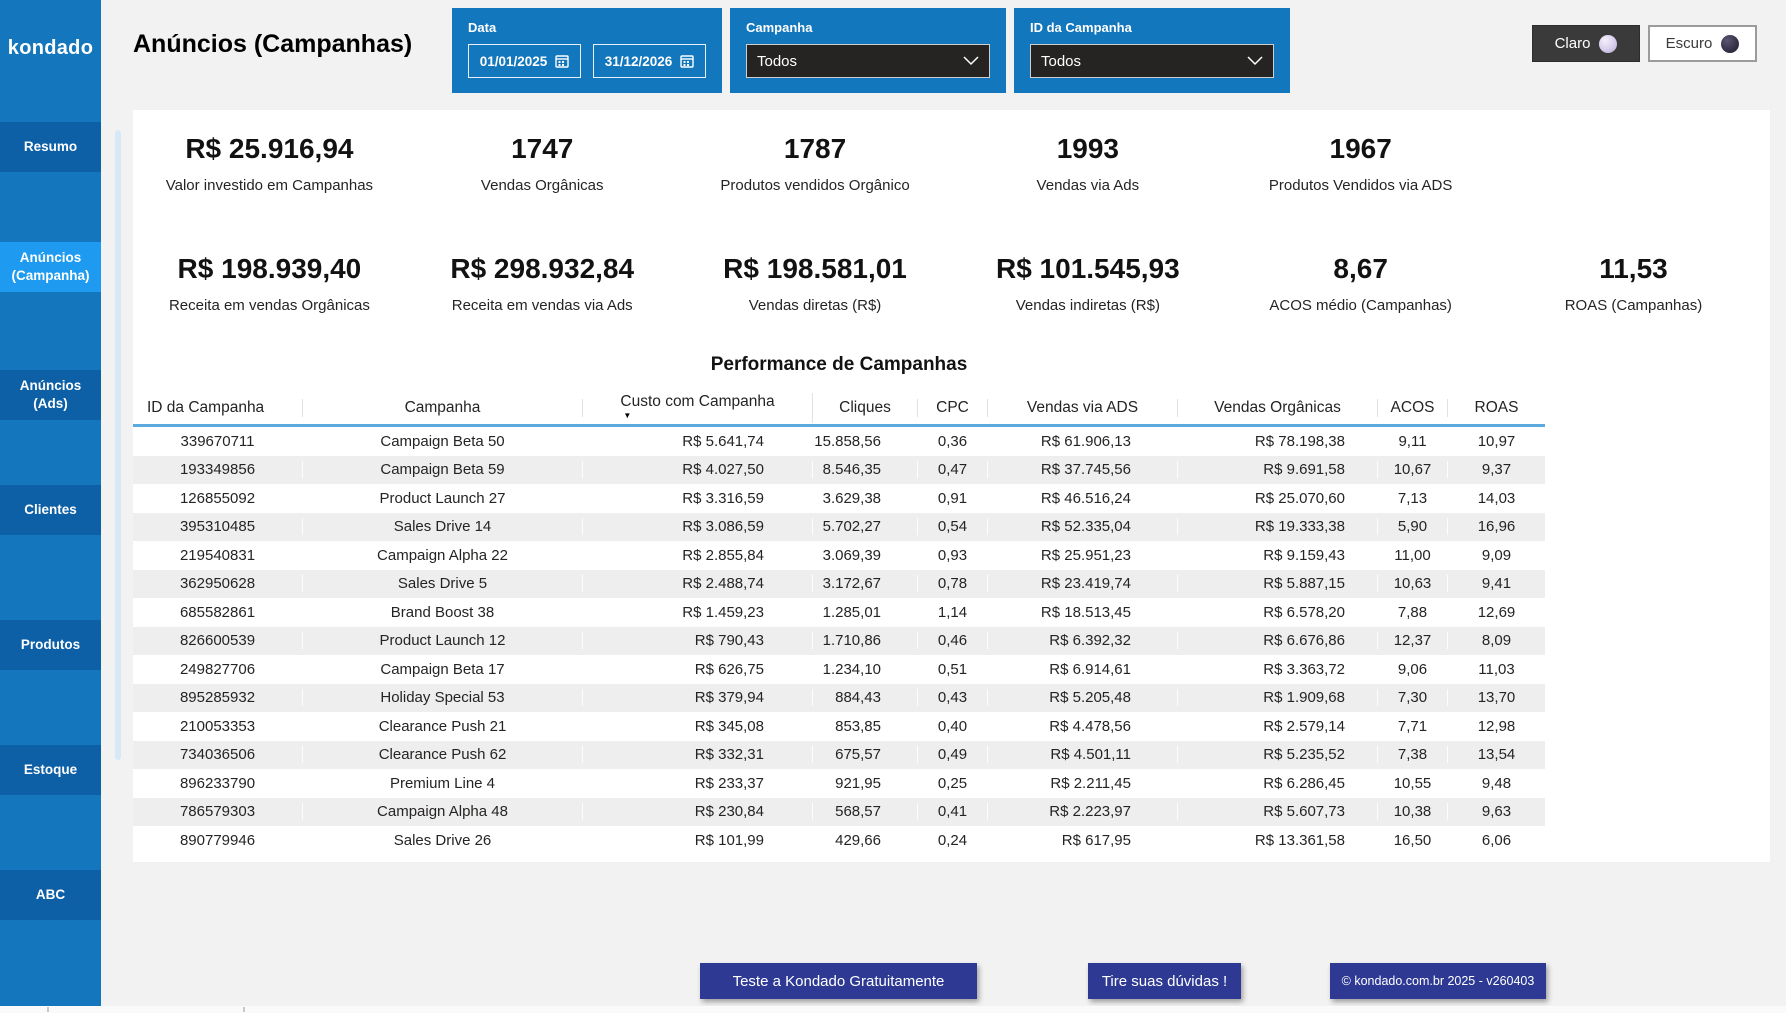  Describe the element at coordinates (698, 584) in the screenshot. I see `cell-custo-com-campanha: R$ 2.488,74` at that location.